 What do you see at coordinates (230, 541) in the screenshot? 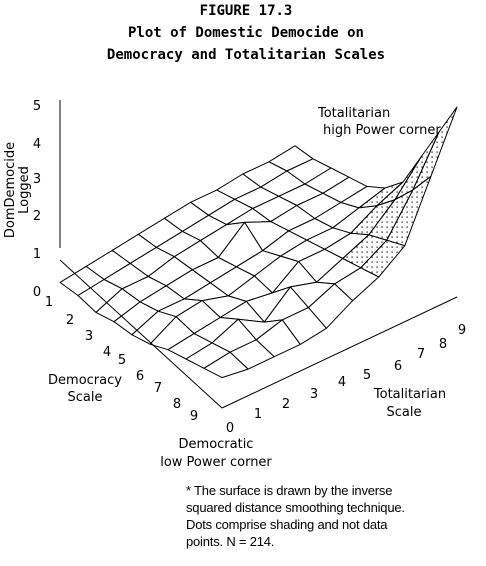
I see `footnote-line-4: points. N = 214.` at bounding box center [230, 541].